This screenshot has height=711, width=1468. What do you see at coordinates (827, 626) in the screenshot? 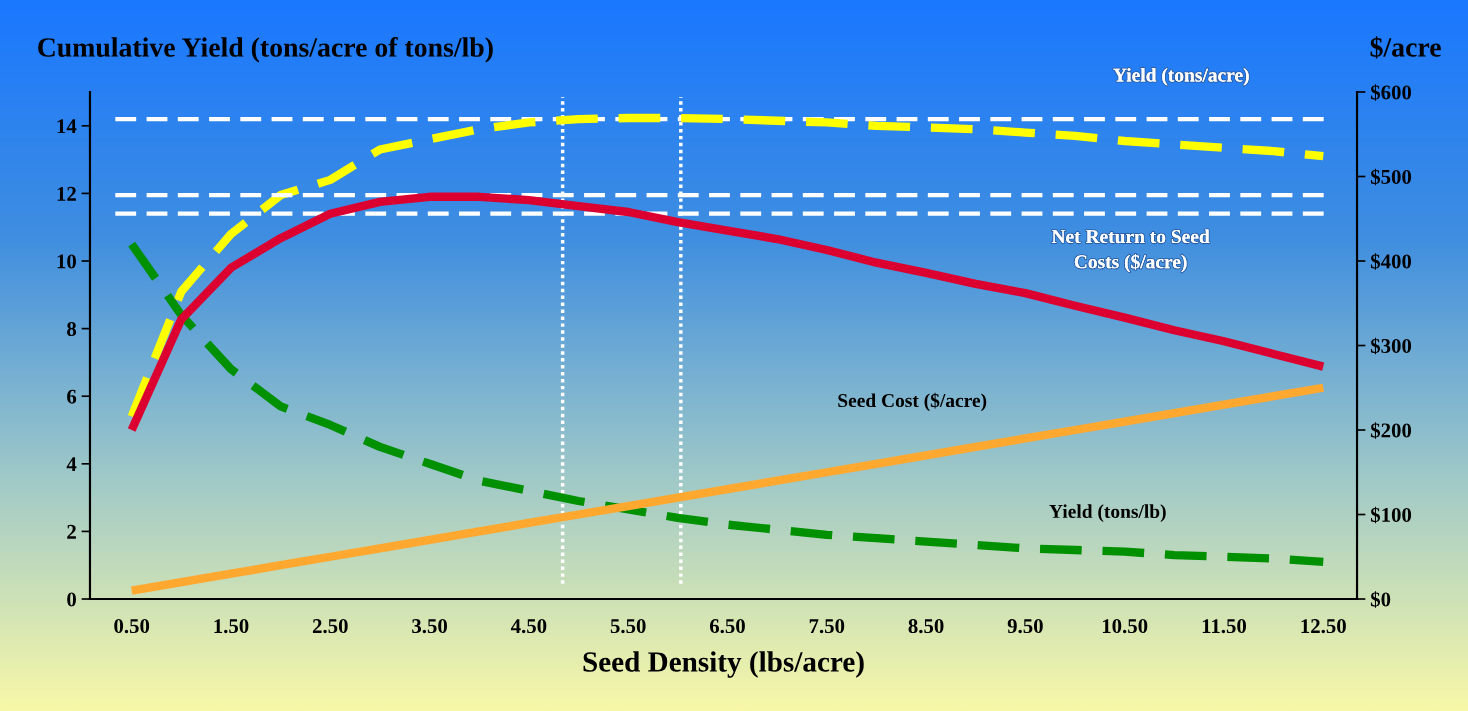
I see `x-tick-label: 7.50` at bounding box center [827, 626].